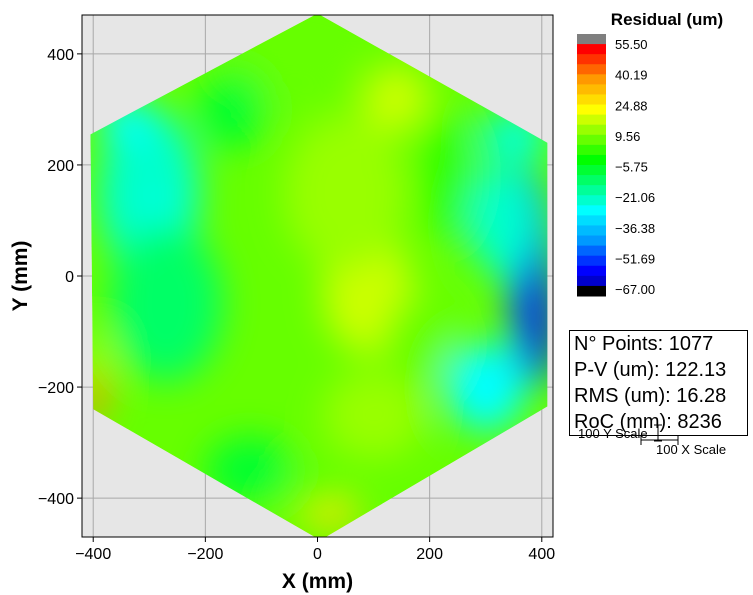 The height and width of the screenshot is (595, 753). Describe the element at coordinates (667, 19) in the screenshot. I see `colorbar-title: Residual (um)` at that location.